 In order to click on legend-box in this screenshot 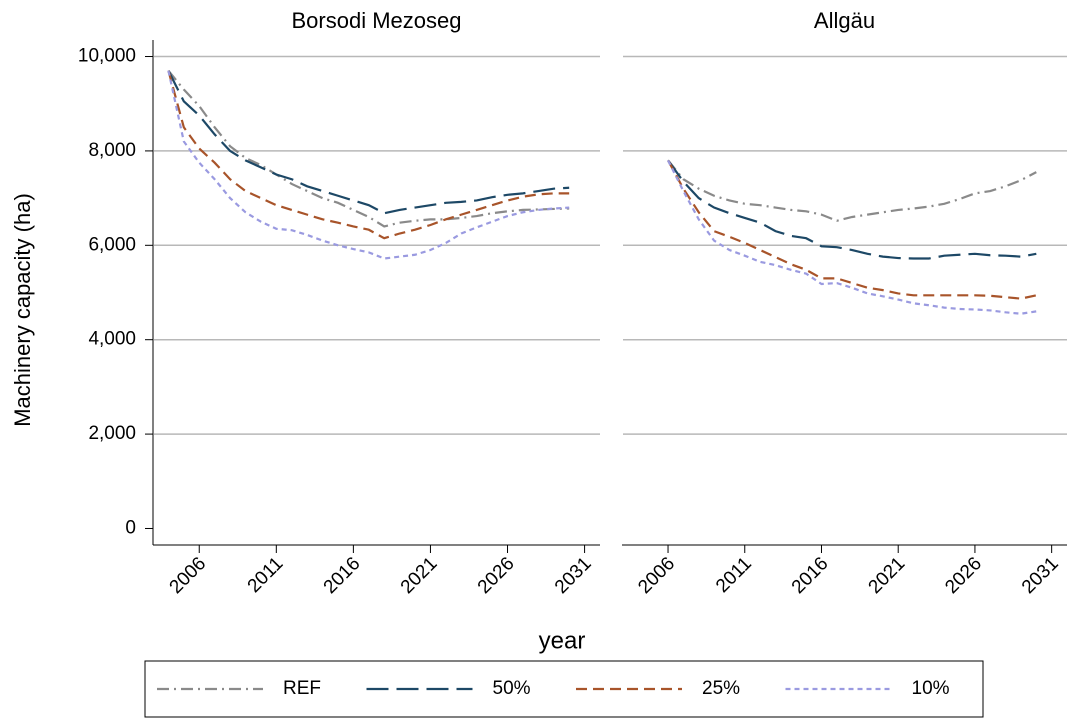, I will do `click(564, 689)`.